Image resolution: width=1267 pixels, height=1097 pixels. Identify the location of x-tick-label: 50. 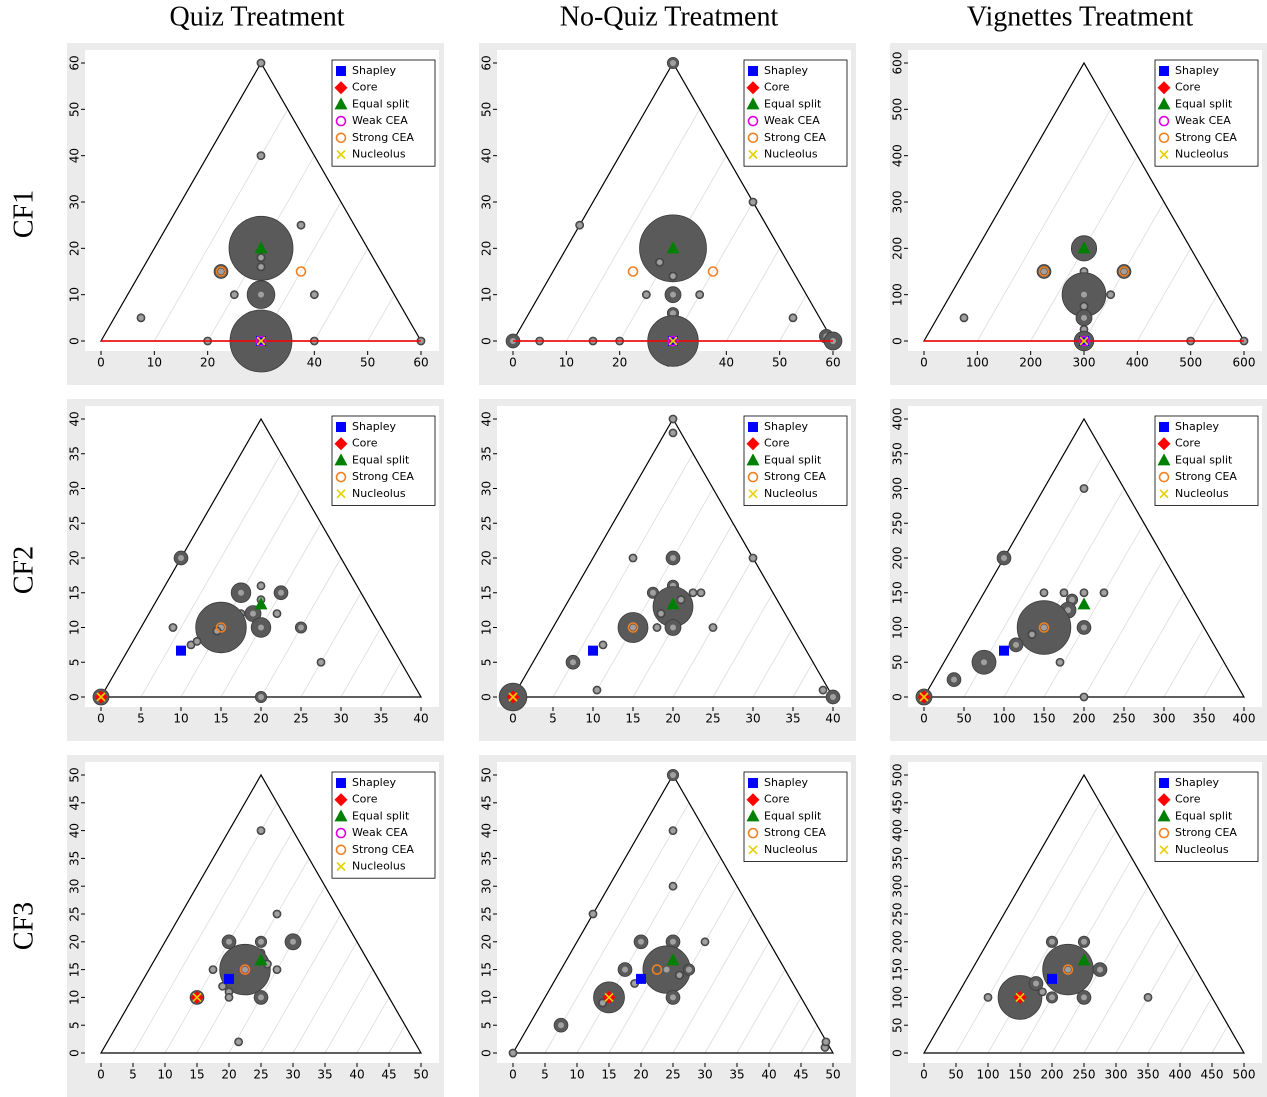
(420, 1075).